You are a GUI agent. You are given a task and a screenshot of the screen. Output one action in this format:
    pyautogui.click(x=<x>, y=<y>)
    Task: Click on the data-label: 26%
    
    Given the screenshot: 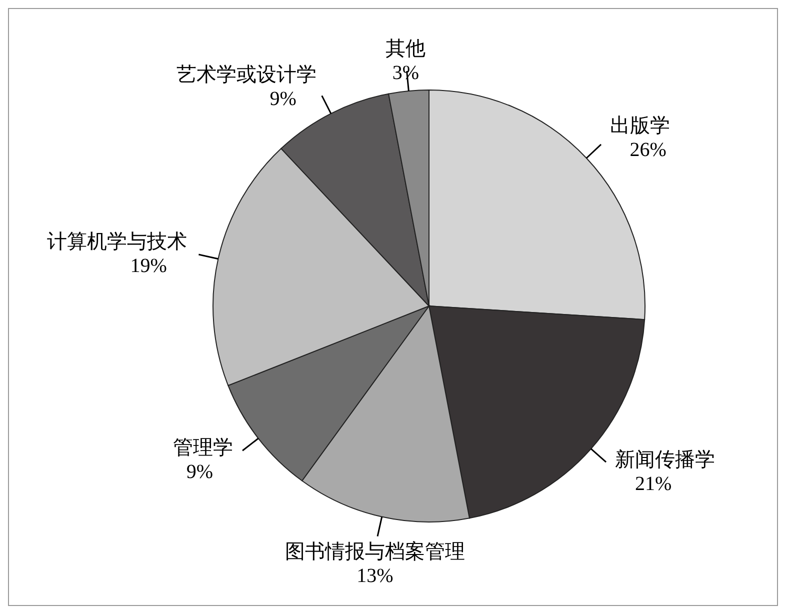 What is the action you would take?
    pyautogui.click(x=648, y=150)
    